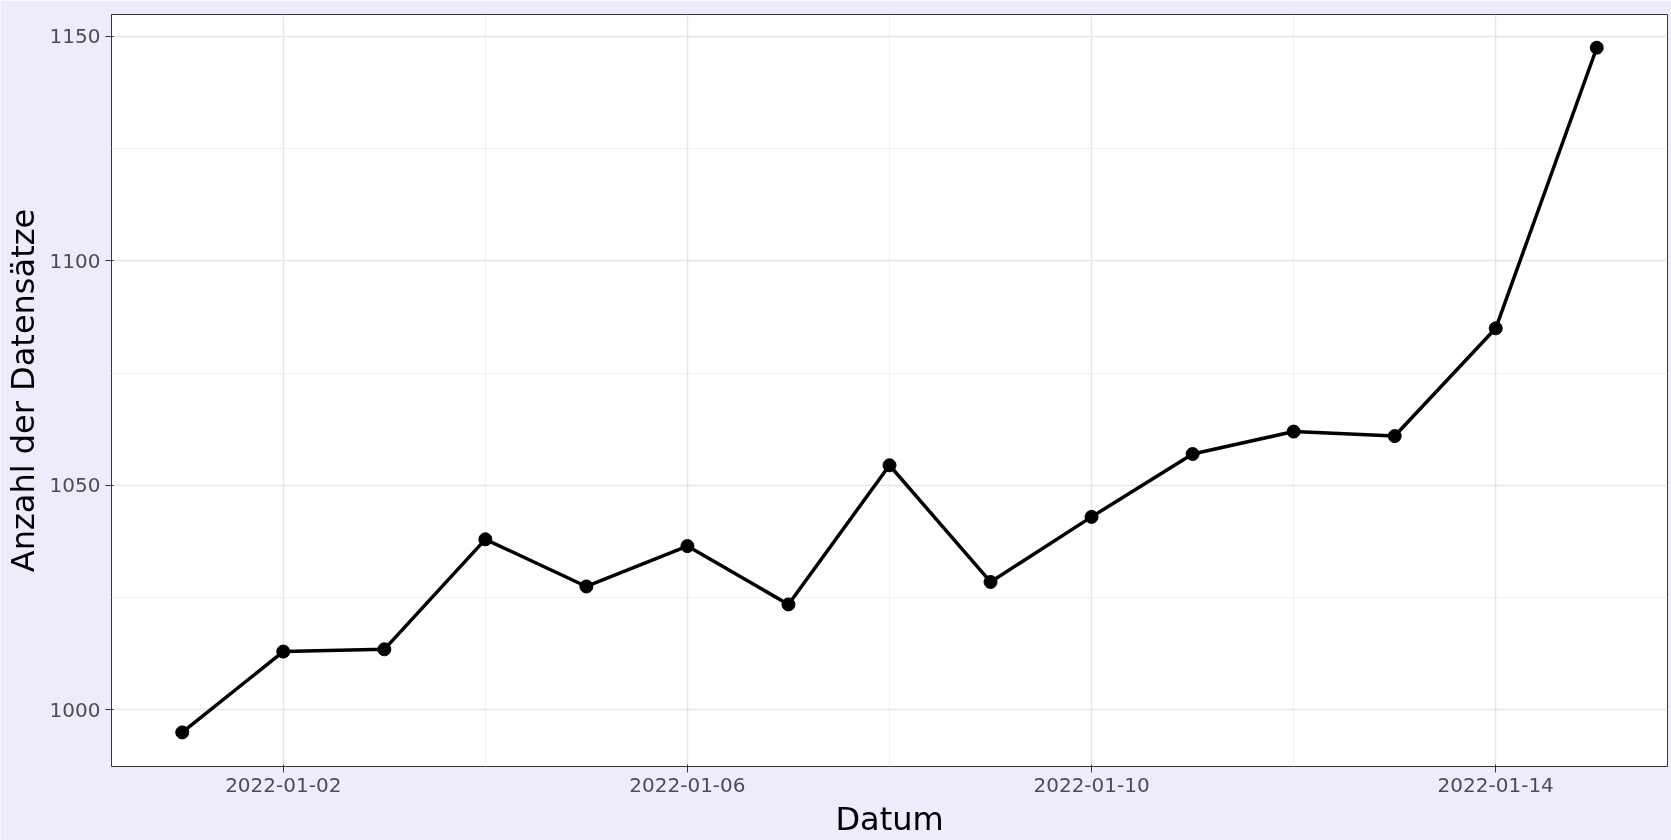 This screenshot has width=1671, height=840. I want to click on y-tick-label: 1150, so click(75, 36).